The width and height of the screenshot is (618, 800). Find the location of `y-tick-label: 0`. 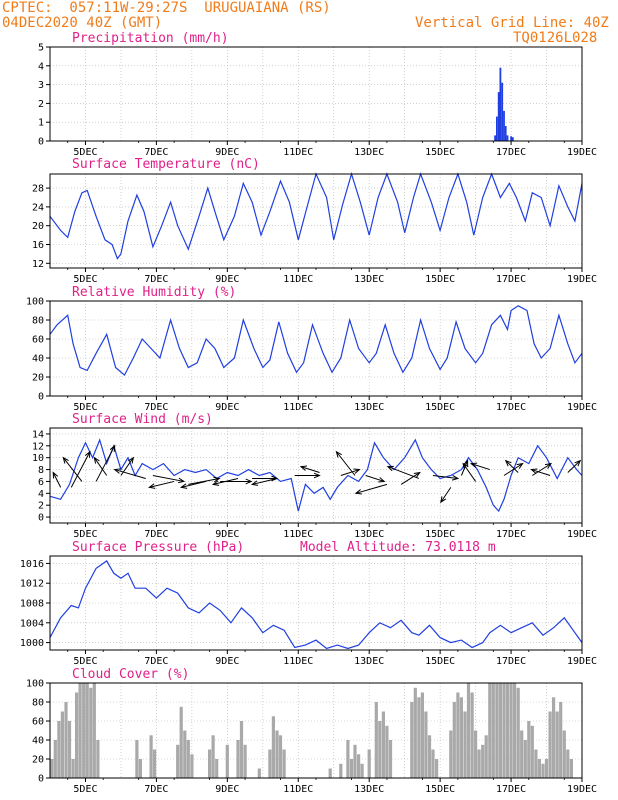

y-tick-label: 0 is located at coordinates (41, 397).